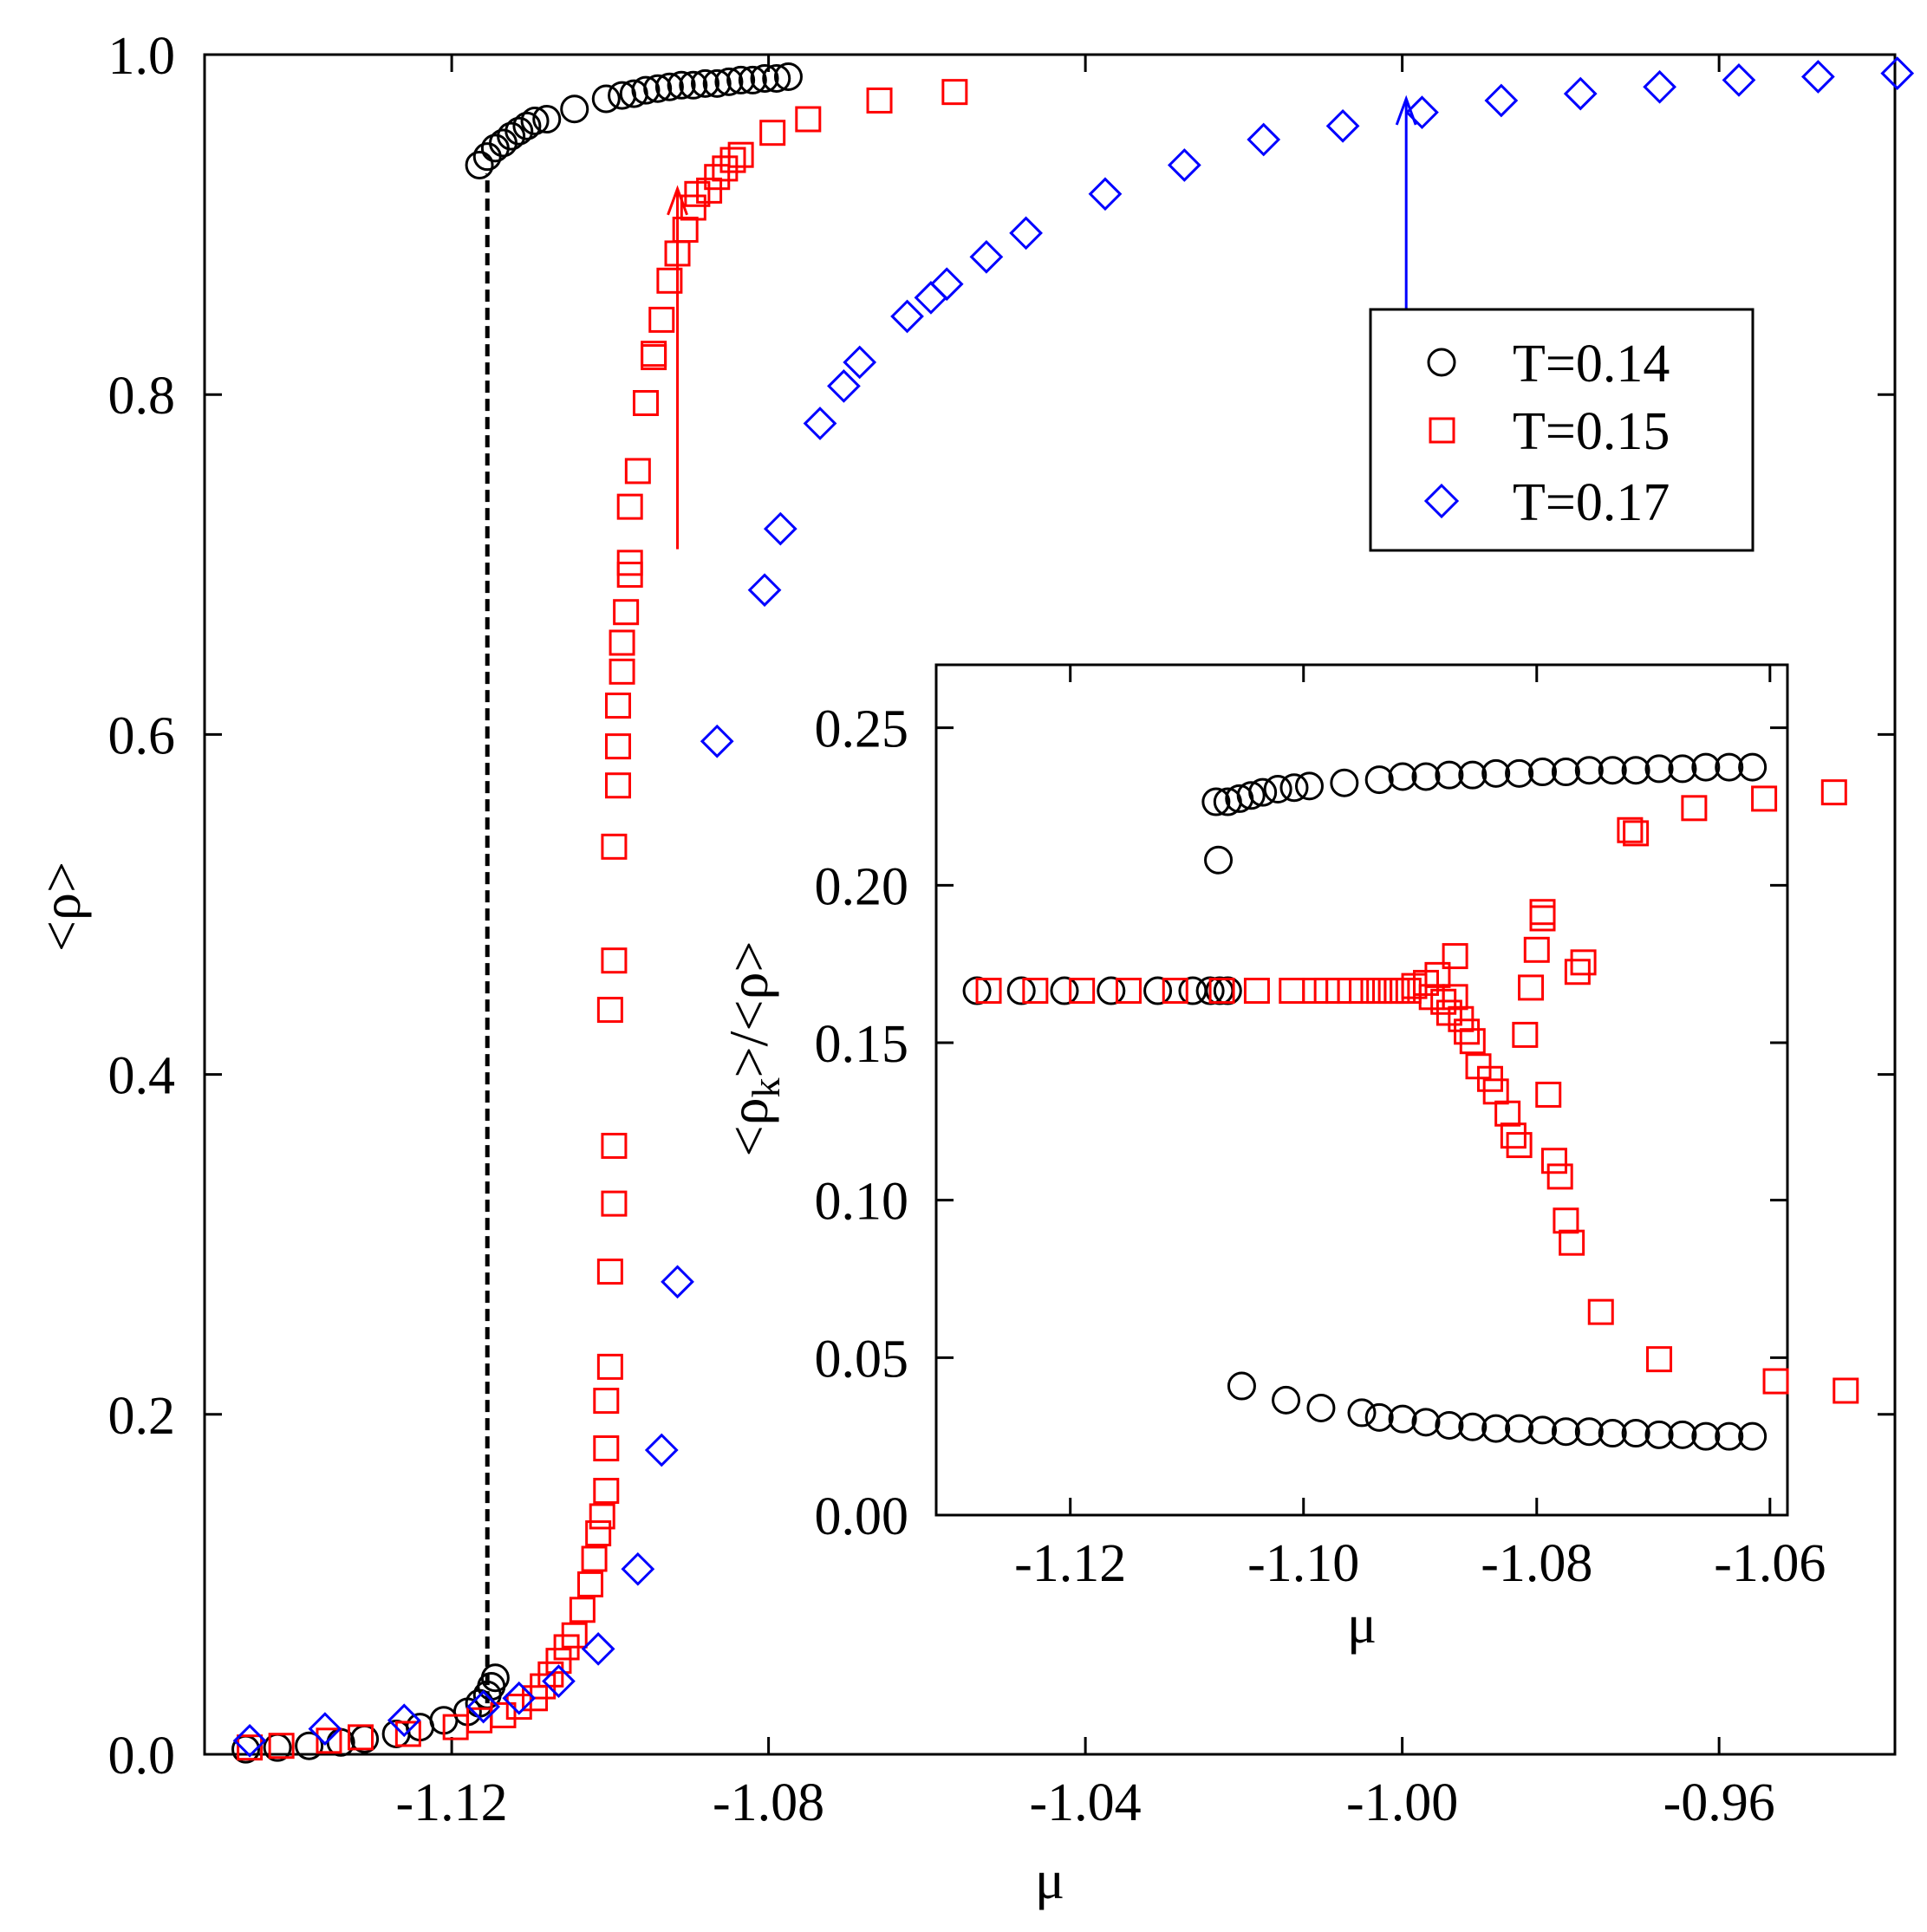  I want to click on inset-y-title-main: <ρ, so click(748, 1126).